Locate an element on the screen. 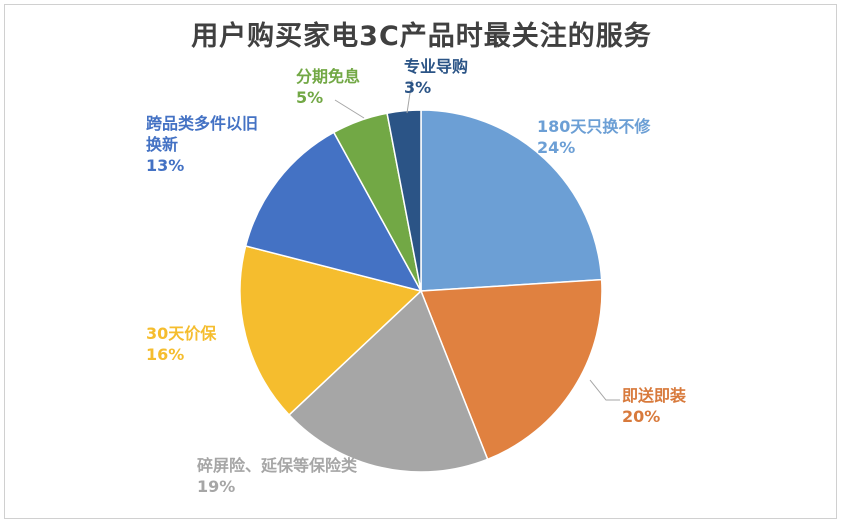 The image size is (843, 525). chart-title: 用户购买家电3C产品时最关注的服务 is located at coordinates (421, 36).